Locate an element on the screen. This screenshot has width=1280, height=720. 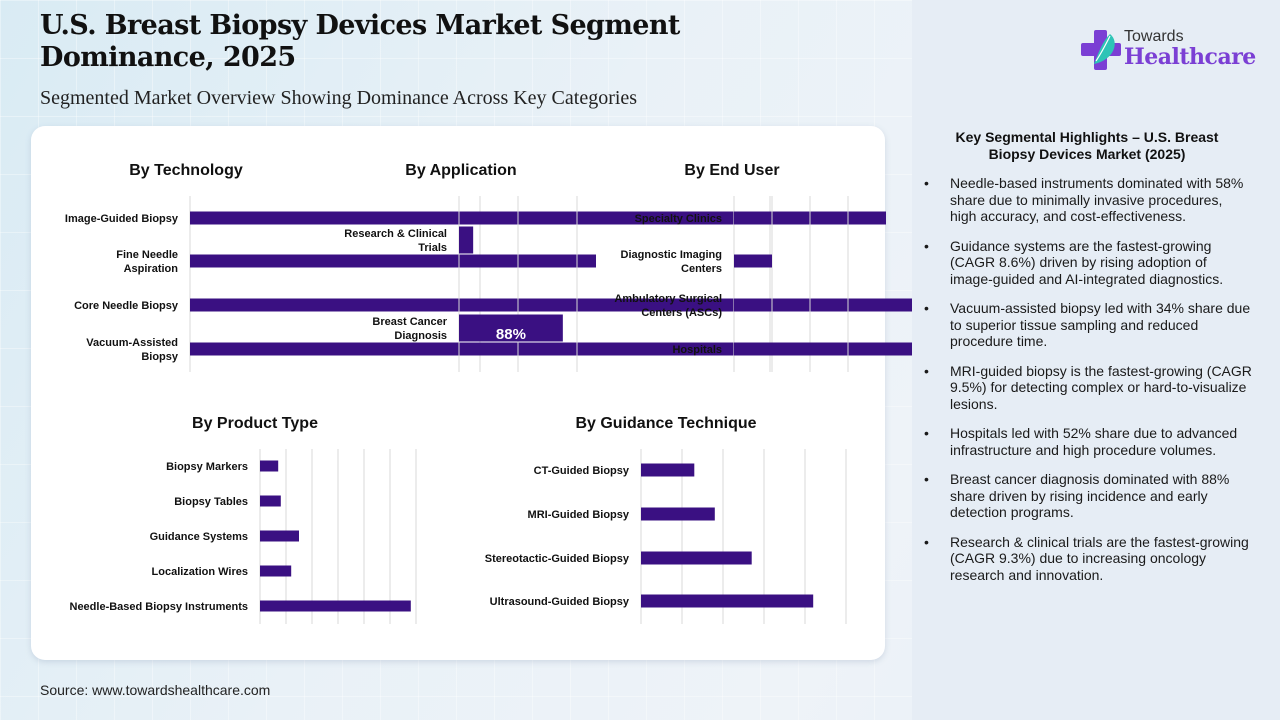
category-label: Localization Wires is located at coordinates (200, 572).